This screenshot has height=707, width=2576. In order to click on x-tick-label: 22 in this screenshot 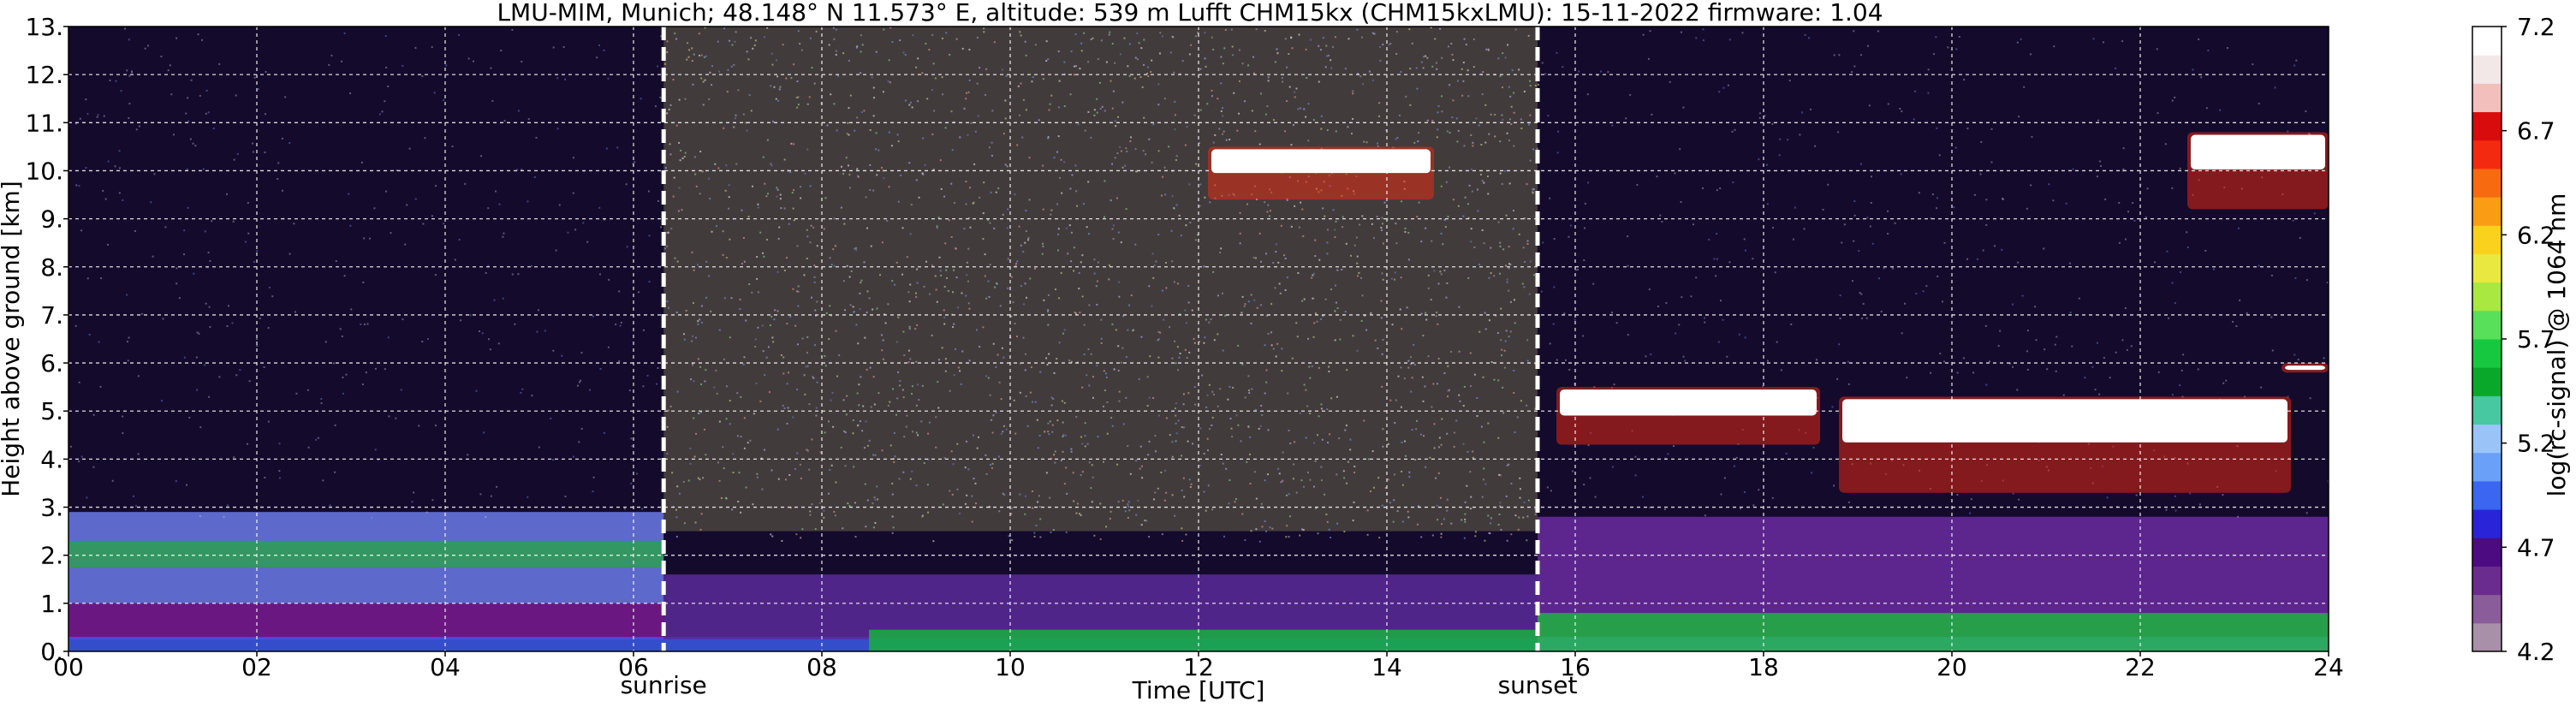, I will do `click(2140, 667)`.